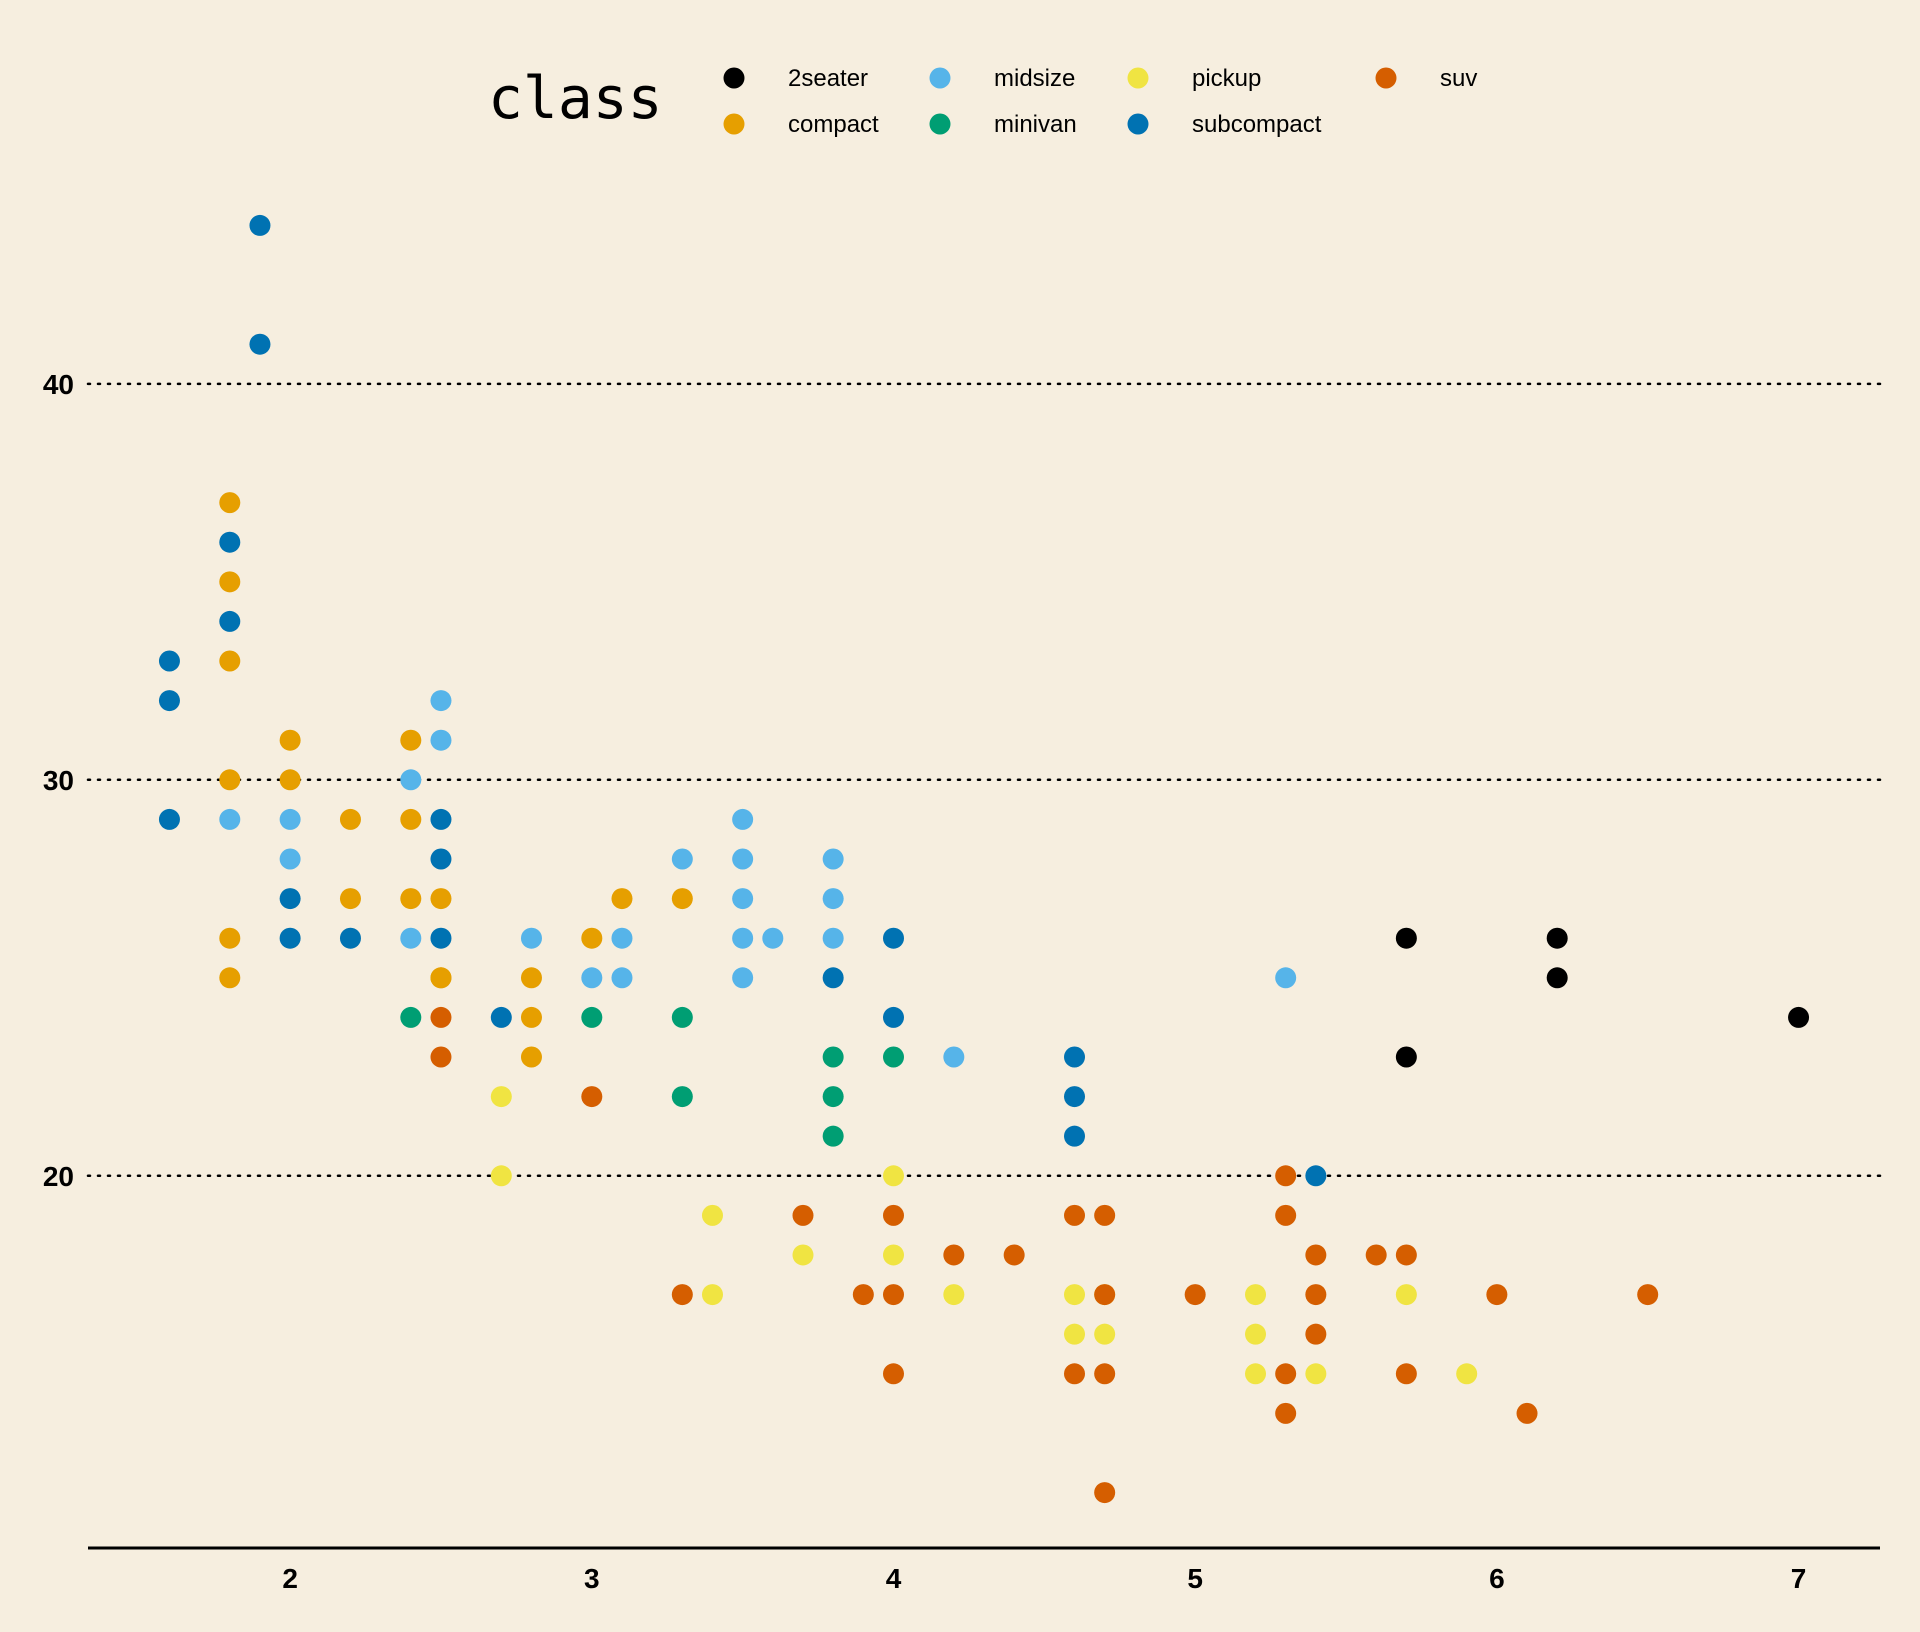 The height and width of the screenshot is (1632, 1920). Describe the element at coordinates (833, 124) in the screenshot. I see `legend-label: compact` at that location.